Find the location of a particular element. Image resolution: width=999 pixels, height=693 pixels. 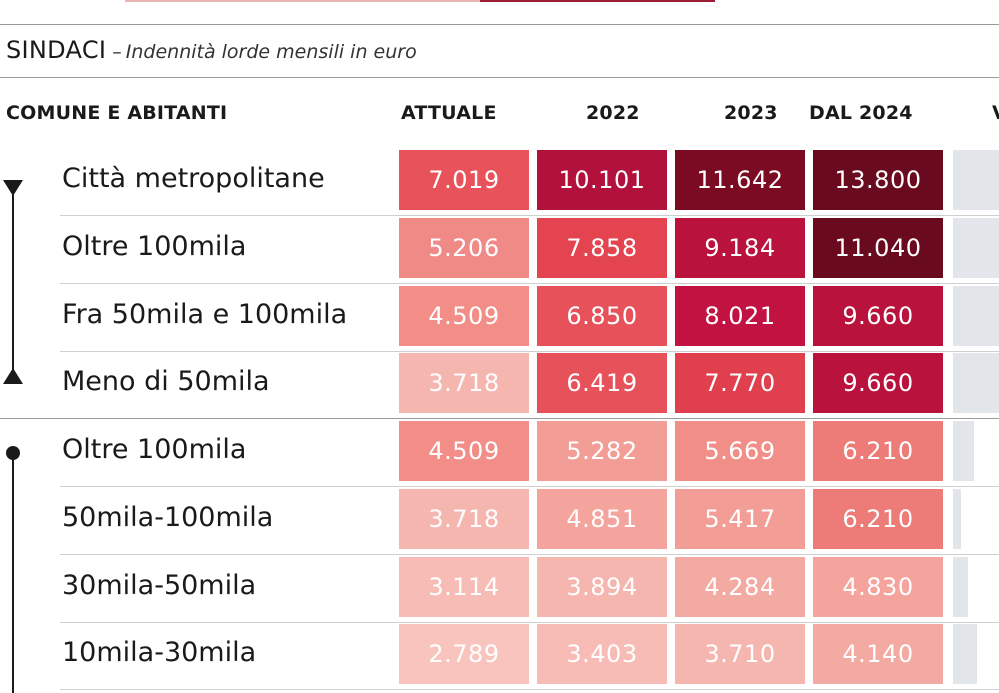

value-cell: 9.184 is located at coordinates (740, 248).